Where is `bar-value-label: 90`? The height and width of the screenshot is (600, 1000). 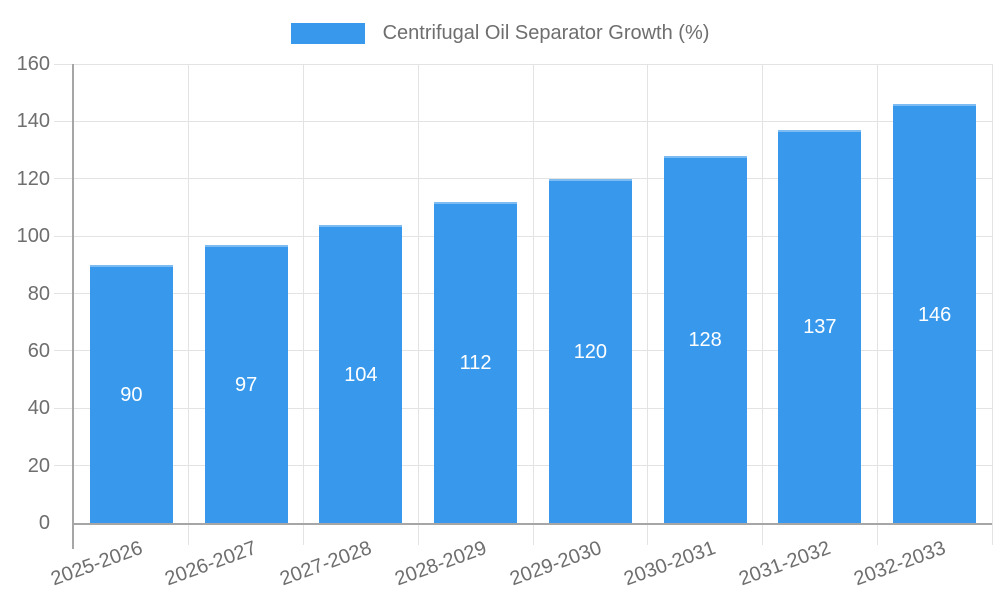 bar-value-label: 90 is located at coordinates (131, 394).